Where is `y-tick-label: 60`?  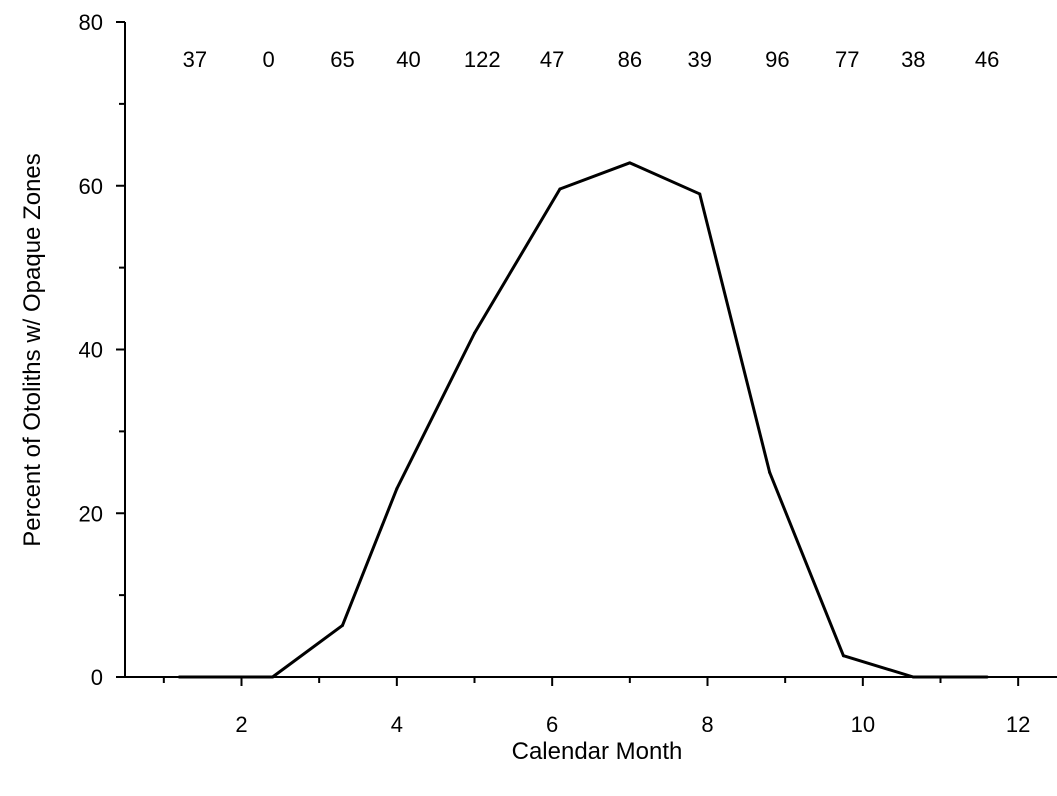
y-tick-label: 60 is located at coordinates (91, 186).